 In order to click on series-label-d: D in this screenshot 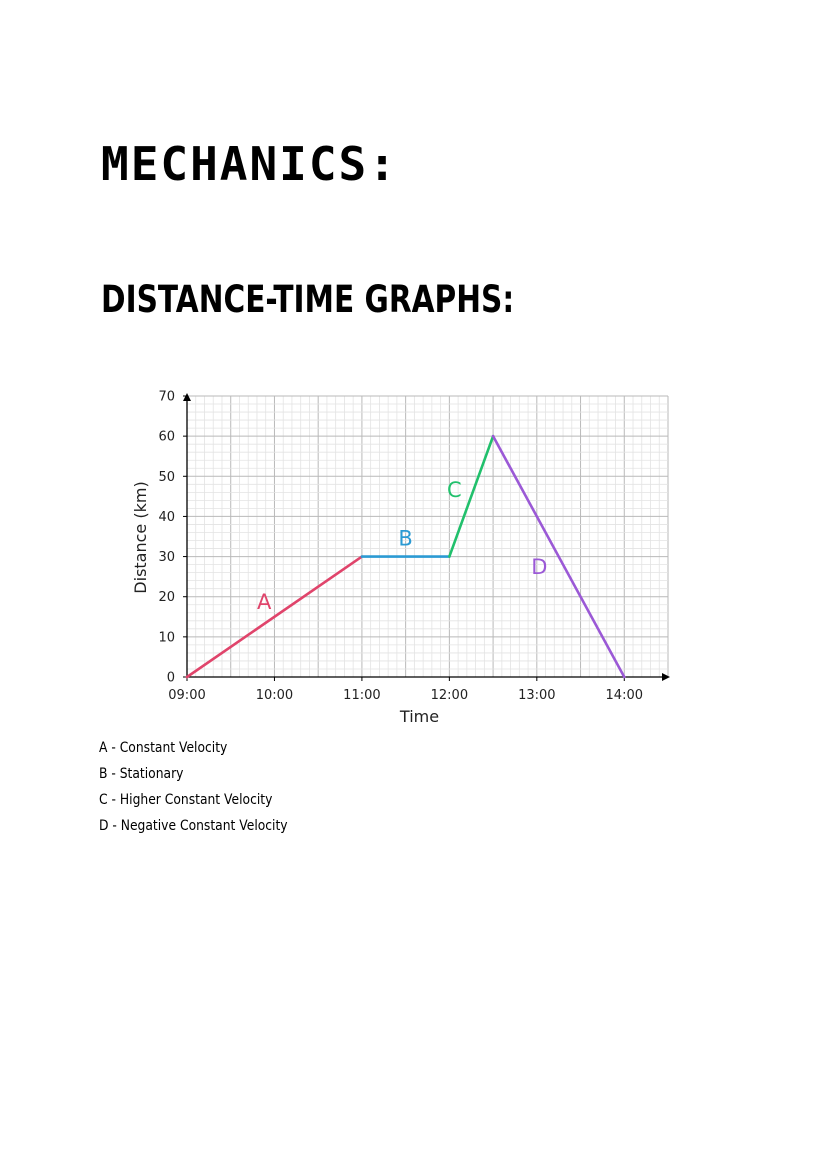, I will do `click(539, 567)`.